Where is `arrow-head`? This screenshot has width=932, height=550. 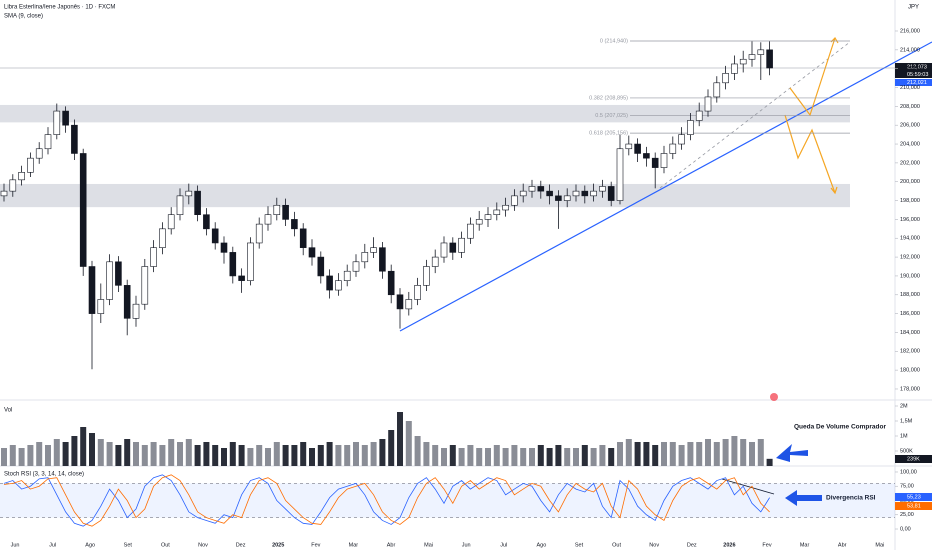 arrow-head is located at coordinates (834, 190).